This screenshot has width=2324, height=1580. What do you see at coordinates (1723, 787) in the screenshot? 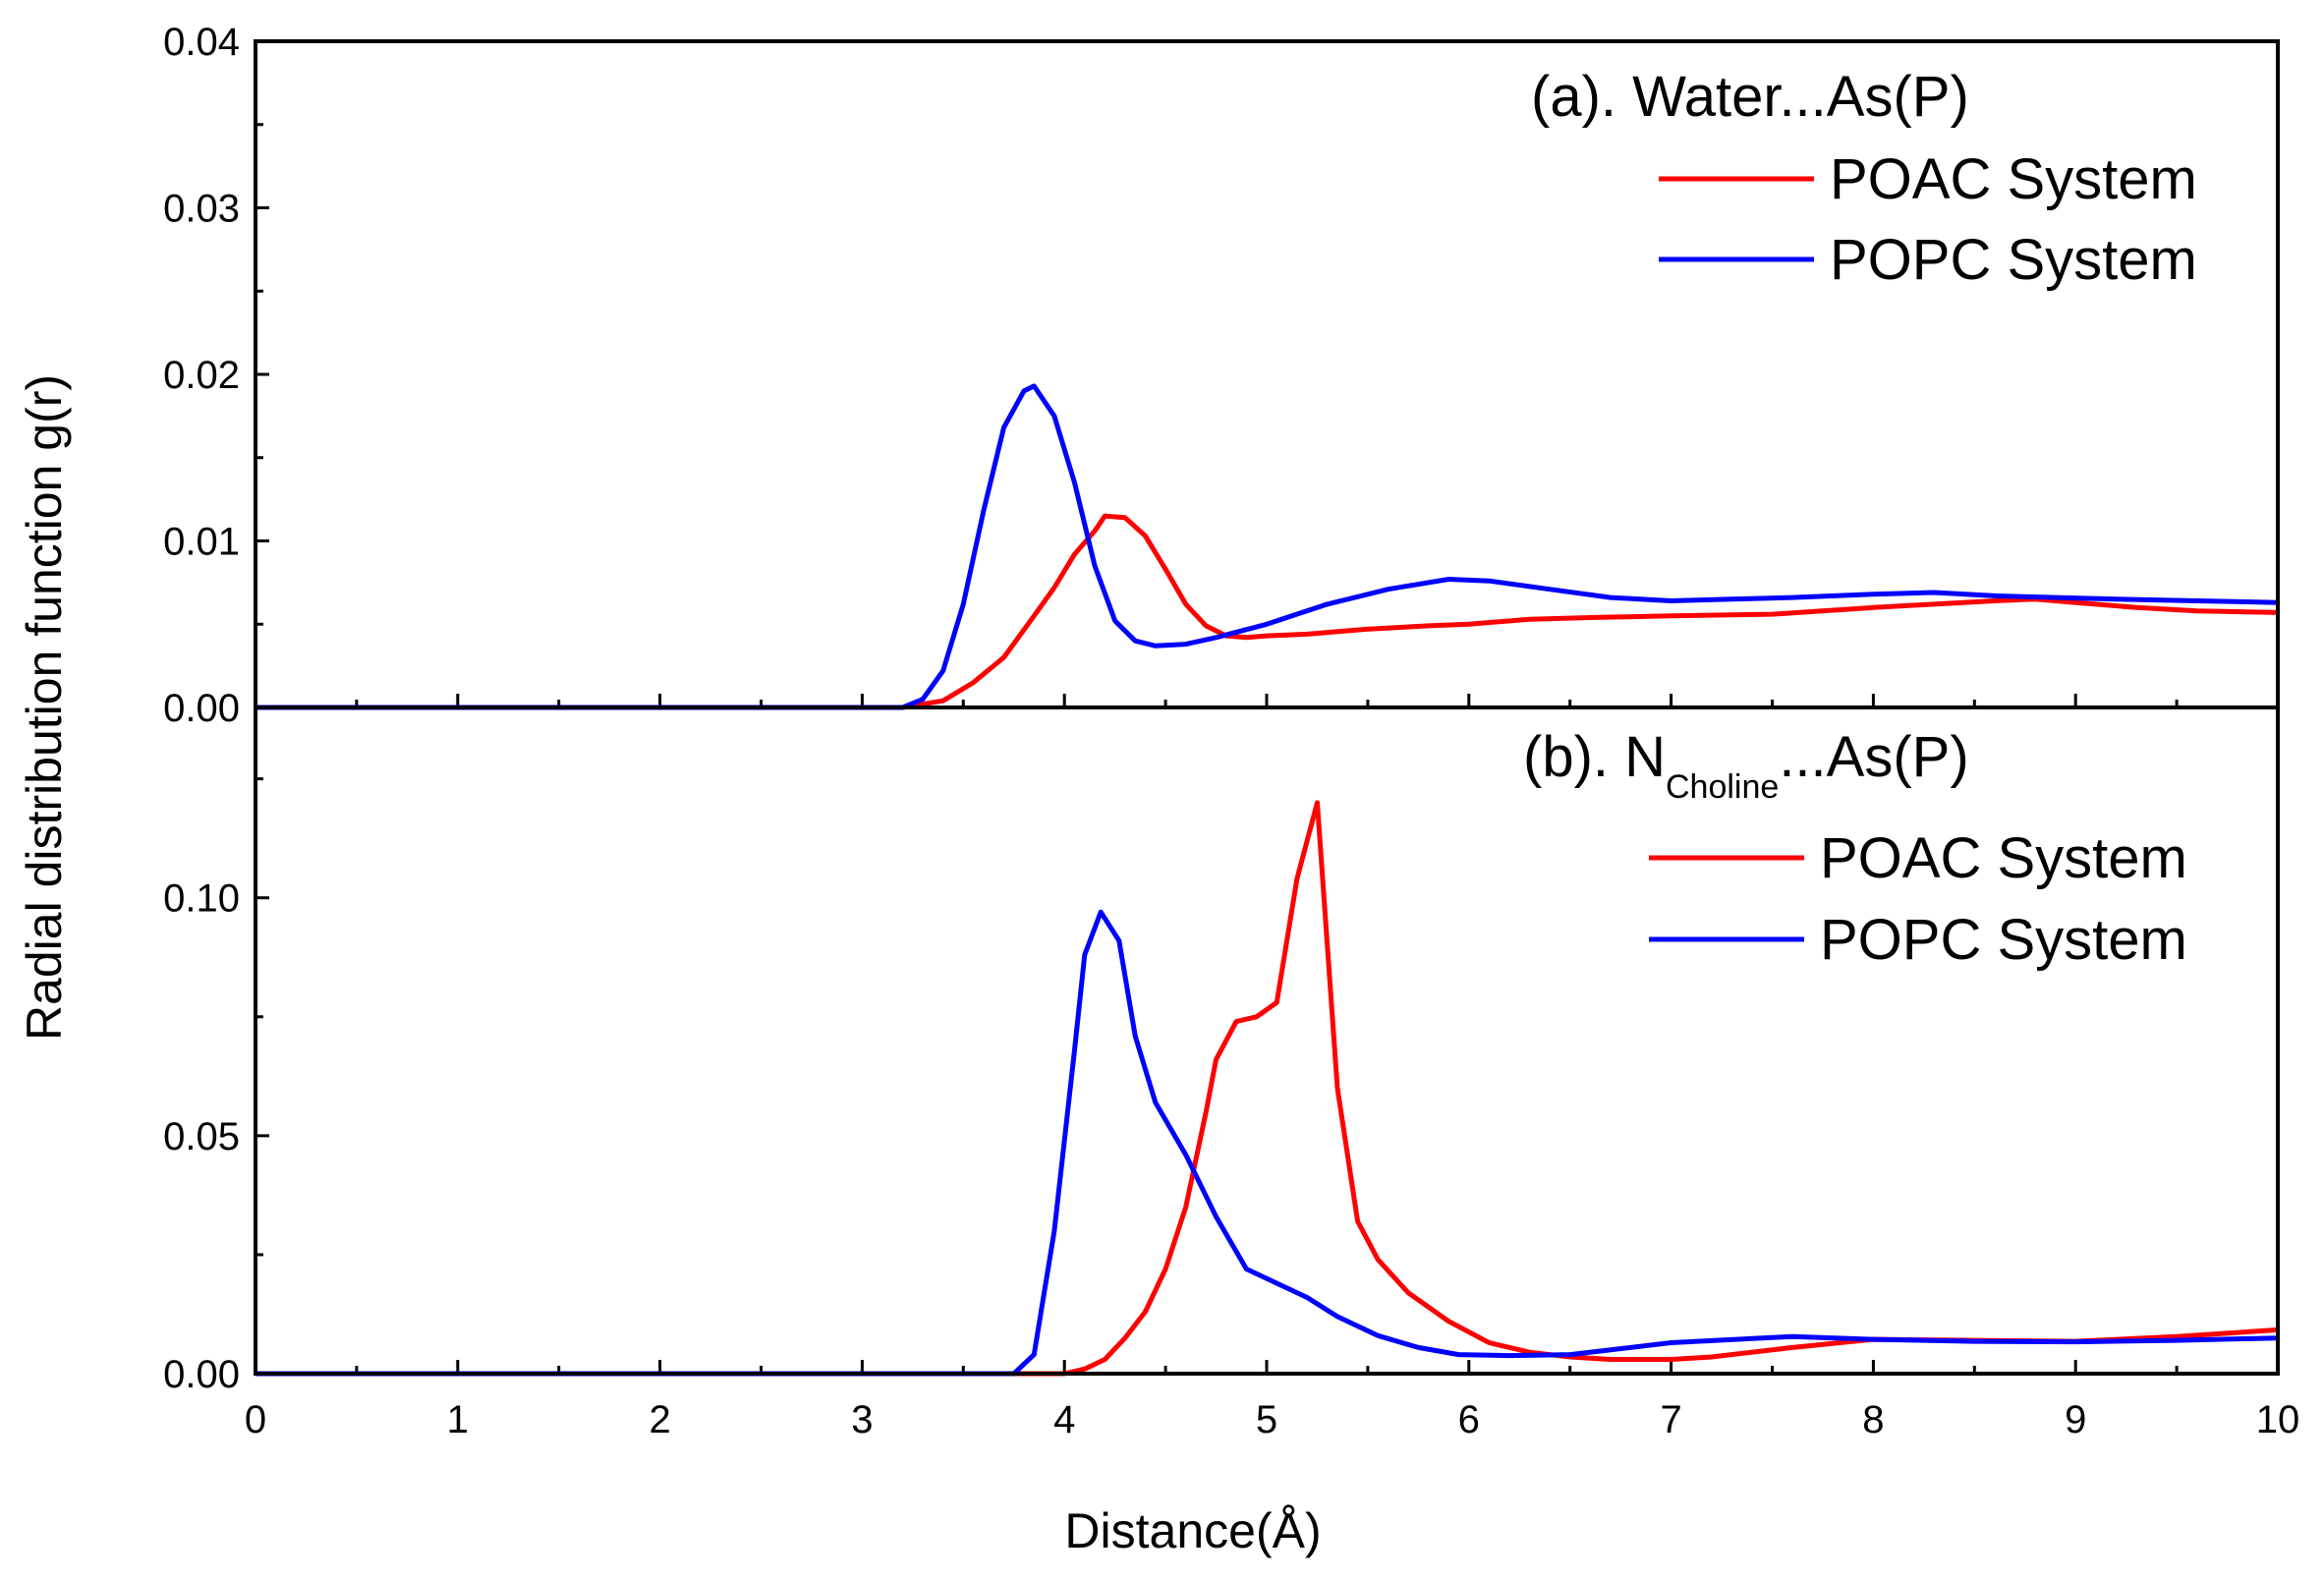
I see `panel-b-title-subscript: Choline` at bounding box center [1723, 787].